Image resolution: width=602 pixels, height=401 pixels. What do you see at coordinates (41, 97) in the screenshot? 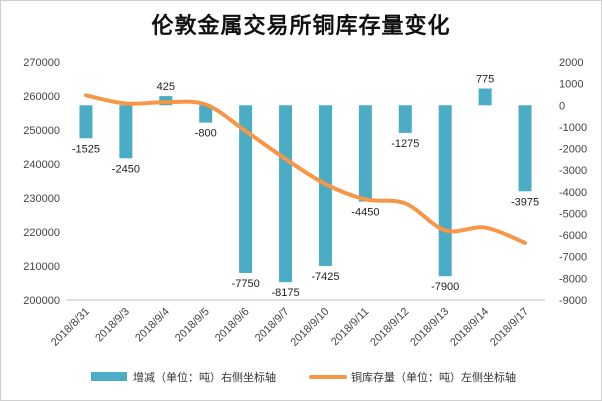
I see `left-tick-label: 260000` at bounding box center [41, 97].